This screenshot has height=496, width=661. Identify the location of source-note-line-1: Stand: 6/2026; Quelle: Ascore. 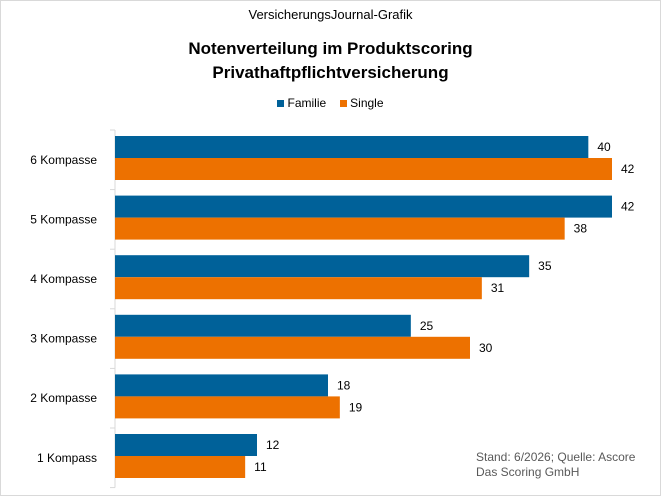
(556, 457).